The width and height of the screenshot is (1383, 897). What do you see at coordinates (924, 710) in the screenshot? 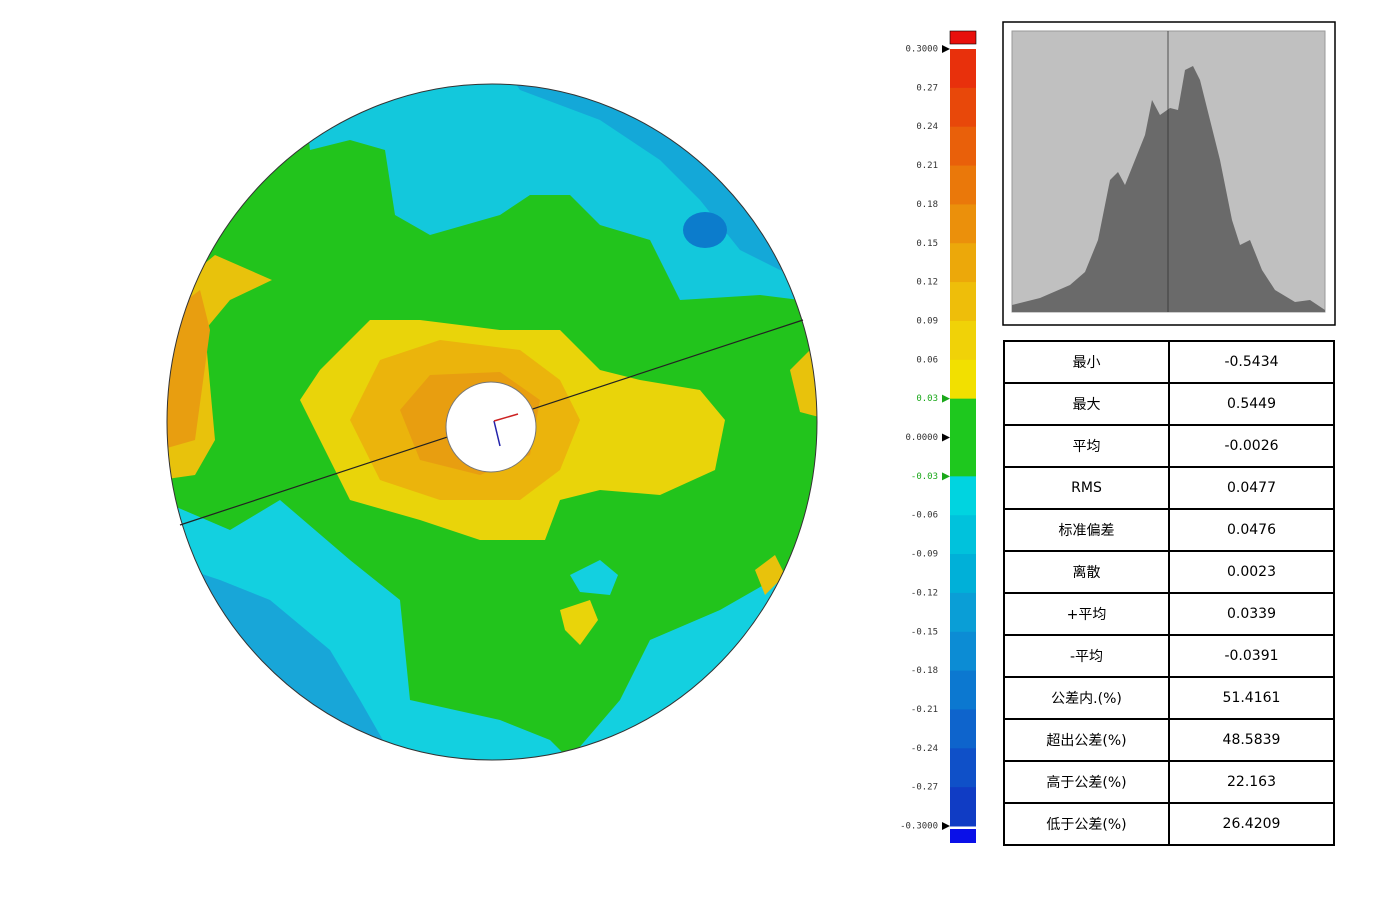
I see `scale-label: -0.21` at bounding box center [924, 710].